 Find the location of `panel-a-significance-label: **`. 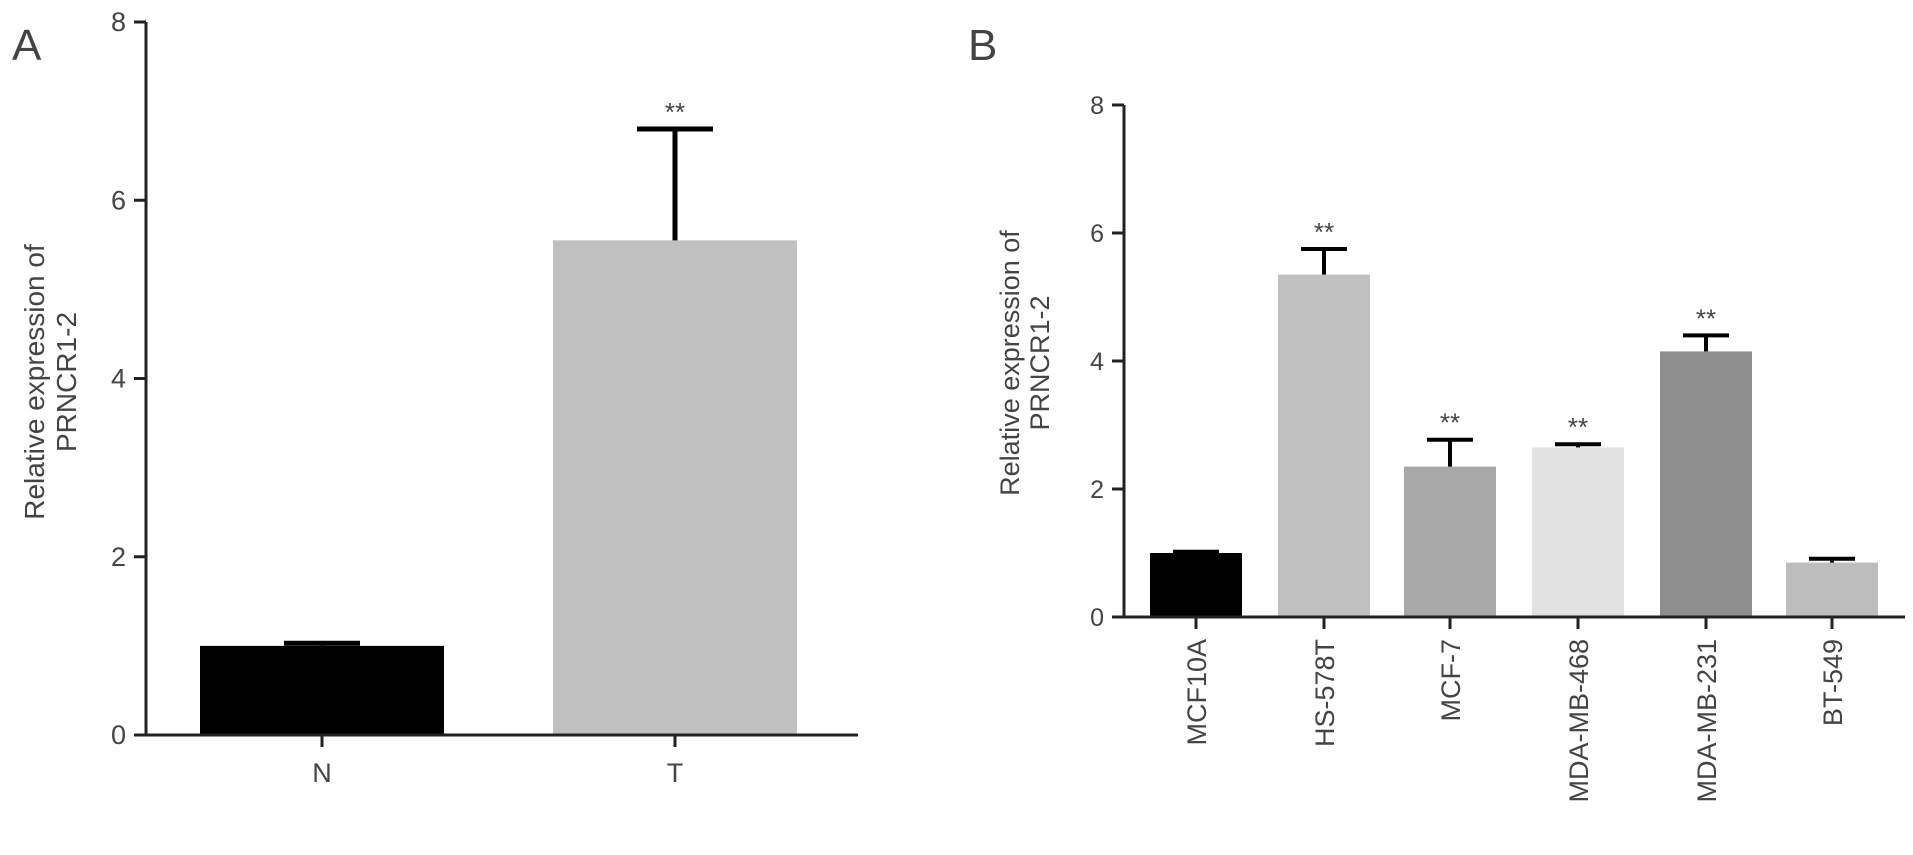

panel-a-significance-label: ** is located at coordinates (675, 112).